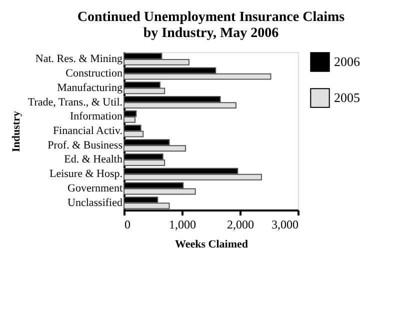 The height and width of the screenshot is (323, 401). I want to click on y-tick-label: Ed. & Health, so click(93, 160).